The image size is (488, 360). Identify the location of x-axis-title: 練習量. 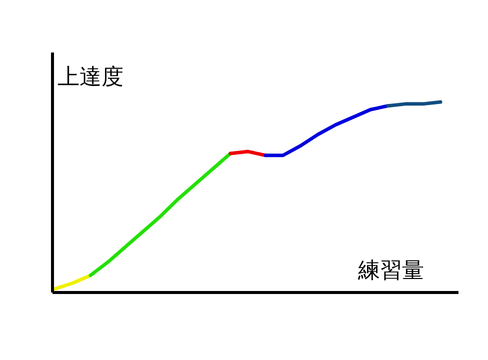
(390, 271).